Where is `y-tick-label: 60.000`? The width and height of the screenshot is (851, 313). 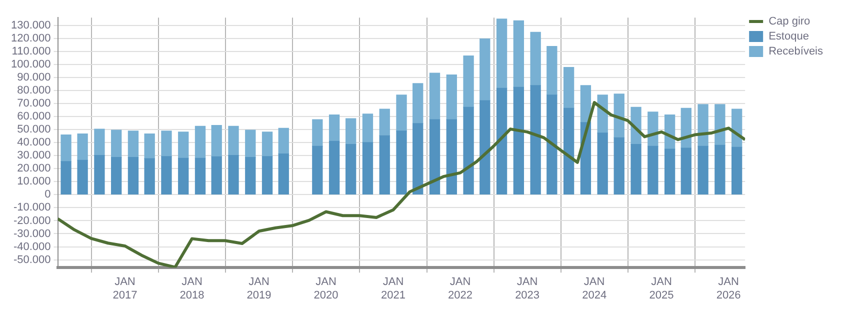
y-tick-label: 60.000 is located at coordinates (34, 116).